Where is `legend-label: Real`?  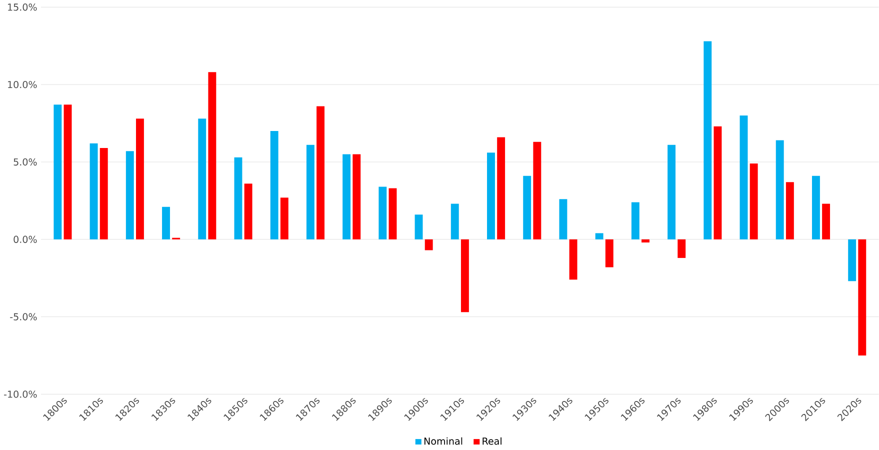 legend-label: Real is located at coordinates (492, 441).